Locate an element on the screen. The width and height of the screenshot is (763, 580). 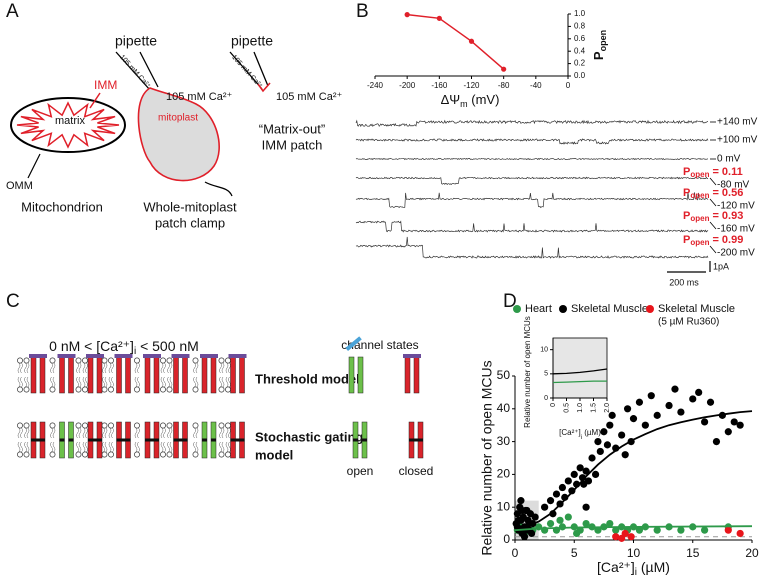
x-axis-title-part: (µM) is located at coordinates (591, 432).